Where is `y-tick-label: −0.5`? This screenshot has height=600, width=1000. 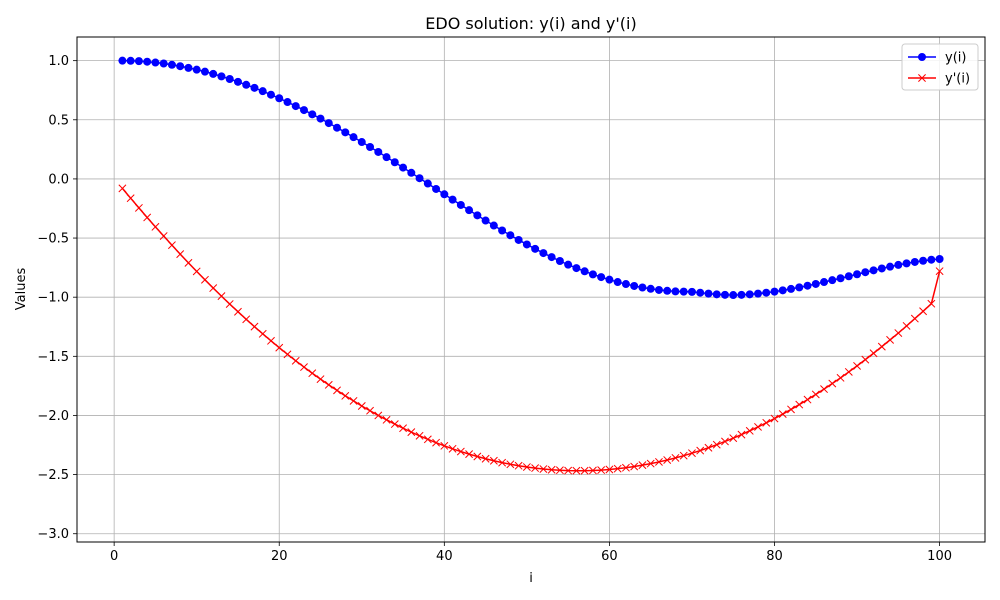 y-tick-label: −0.5 is located at coordinates (53, 239).